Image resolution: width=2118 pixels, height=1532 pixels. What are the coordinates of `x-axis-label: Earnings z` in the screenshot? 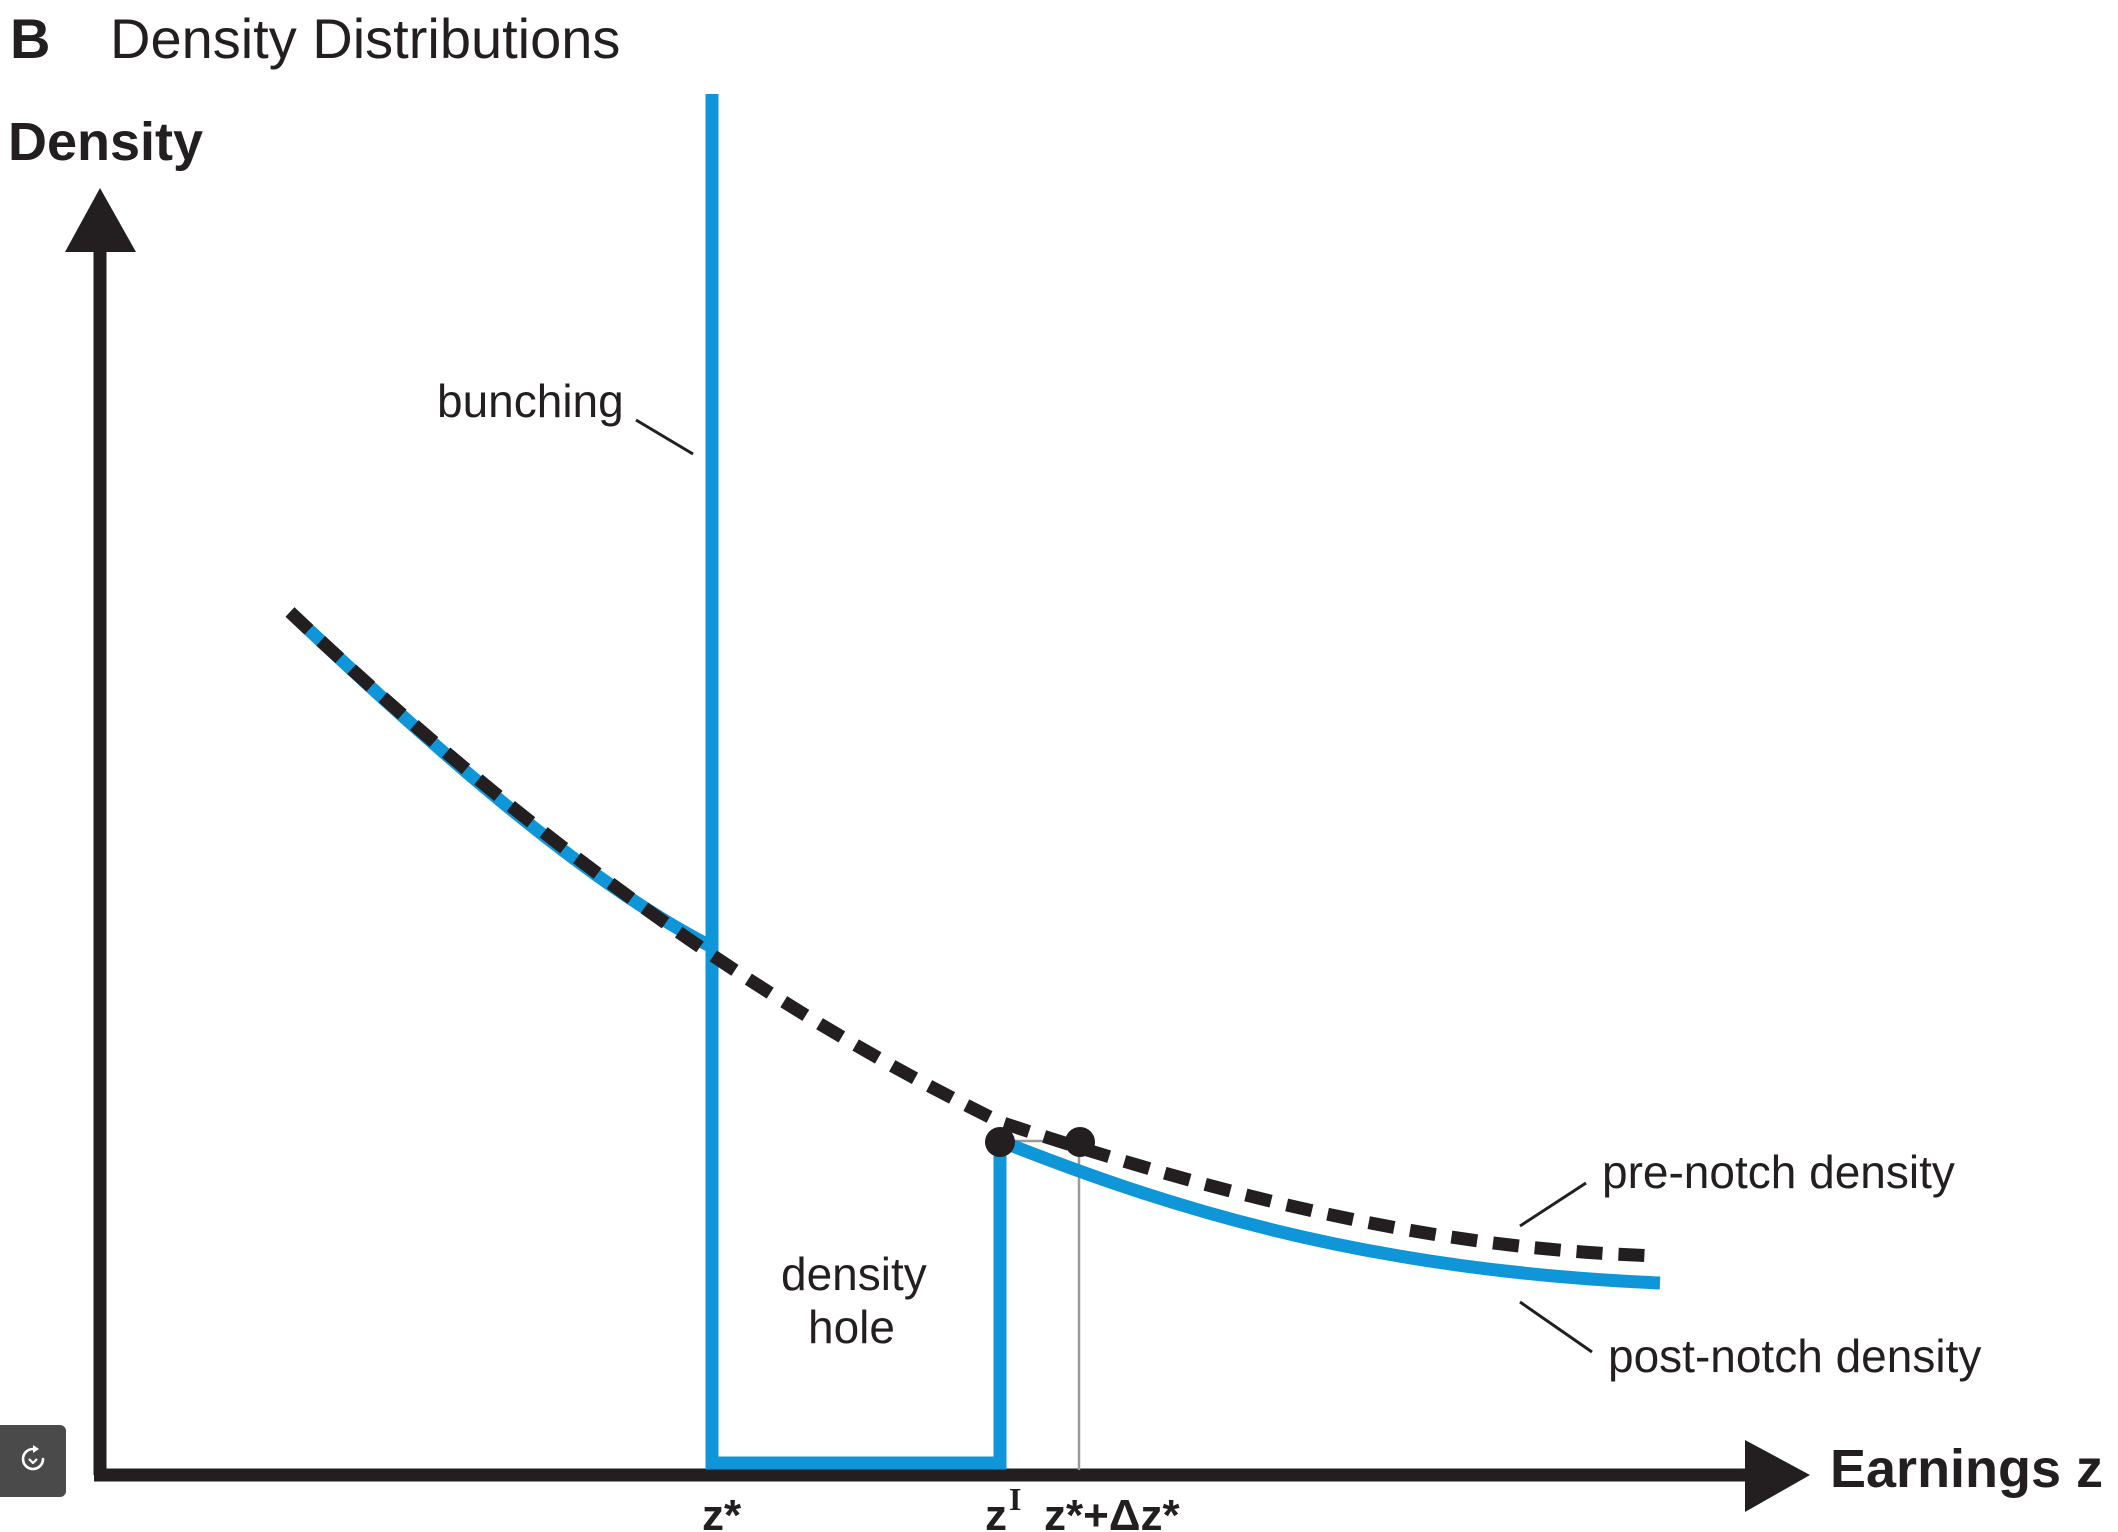 It's located at (1966, 1469).